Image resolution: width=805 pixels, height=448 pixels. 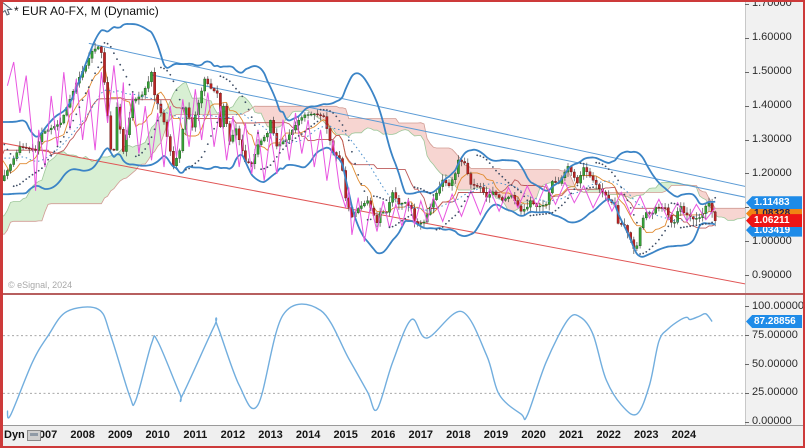 What do you see at coordinates (1, 224) in the screenshot?
I see `window-border-left` at bounding box center [1, 224].